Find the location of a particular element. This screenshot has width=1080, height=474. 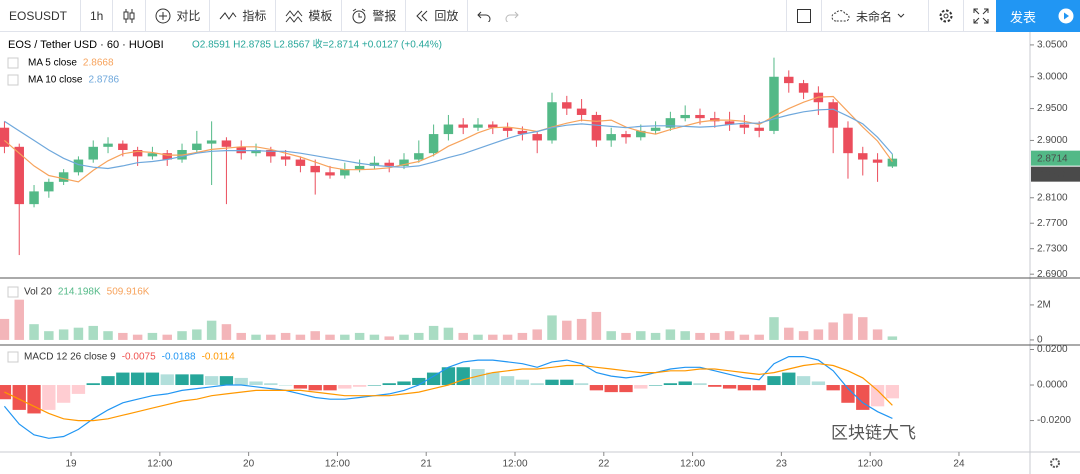

watermark: 区块链大飞 is located at coordinates (873, 432).